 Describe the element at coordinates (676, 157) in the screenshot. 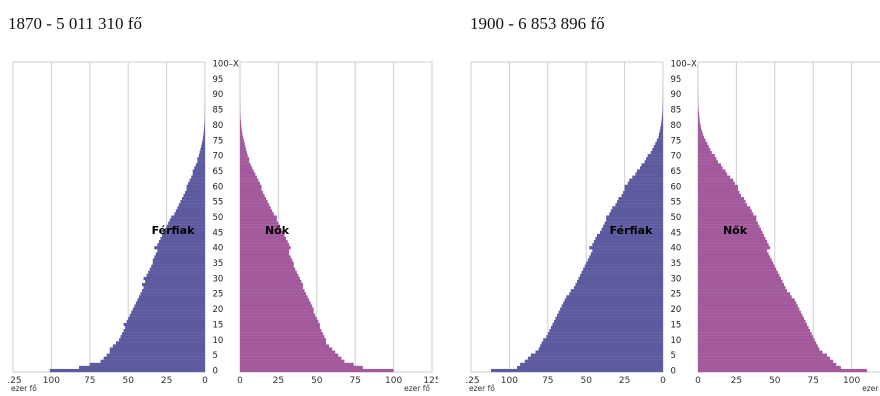

I see `age-label-70: 70` at that location.